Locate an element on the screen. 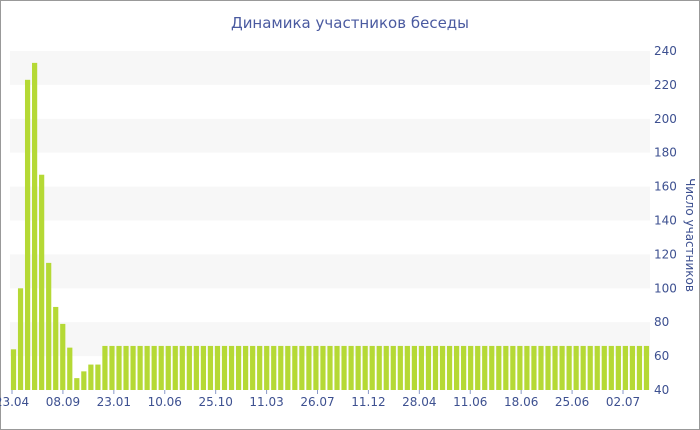  y-tick-label: 80 is located at coordinates (661, 322).